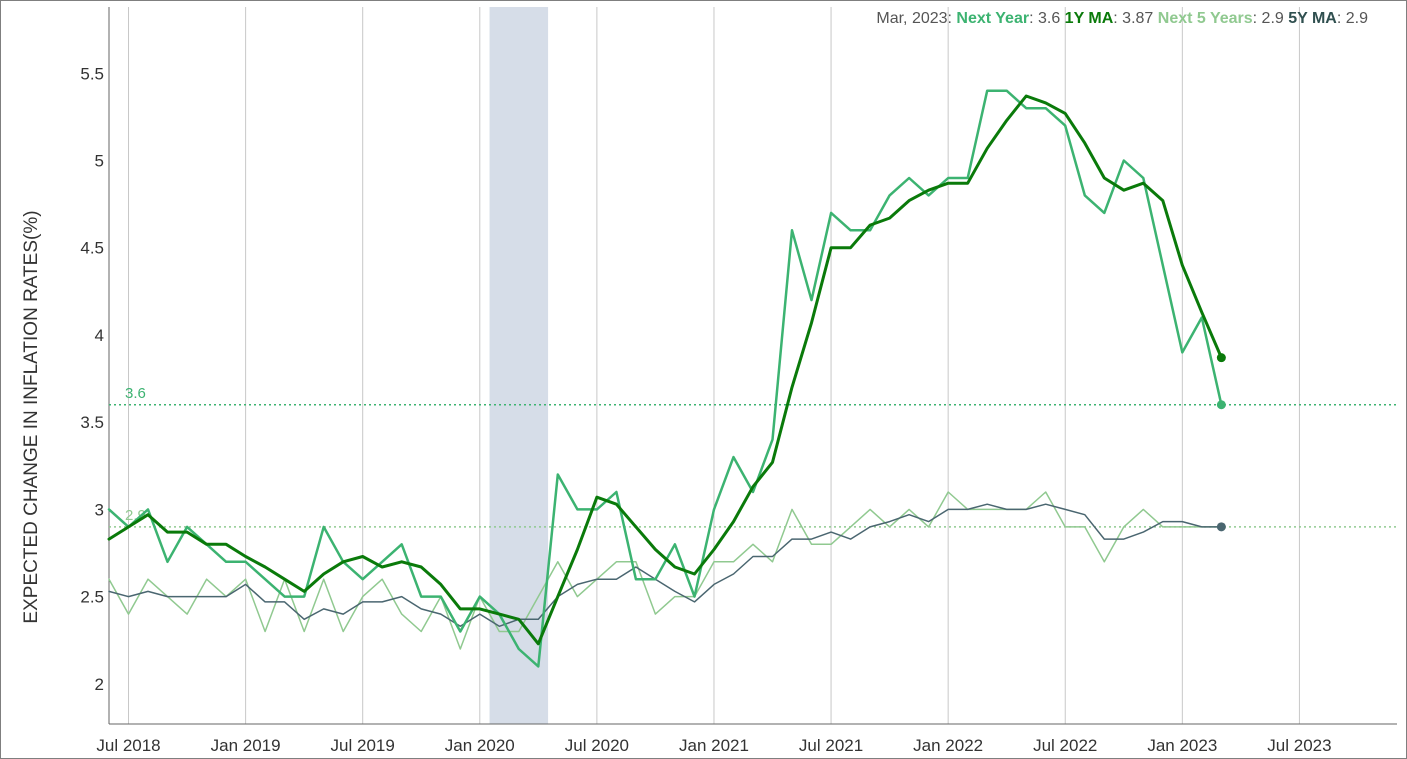 The image size is (1407, 759). What do you see at coordinates (128, 745) in the screenshot?
I see `x-tick-label: Jul 2018` at bounding box center [128, 745].